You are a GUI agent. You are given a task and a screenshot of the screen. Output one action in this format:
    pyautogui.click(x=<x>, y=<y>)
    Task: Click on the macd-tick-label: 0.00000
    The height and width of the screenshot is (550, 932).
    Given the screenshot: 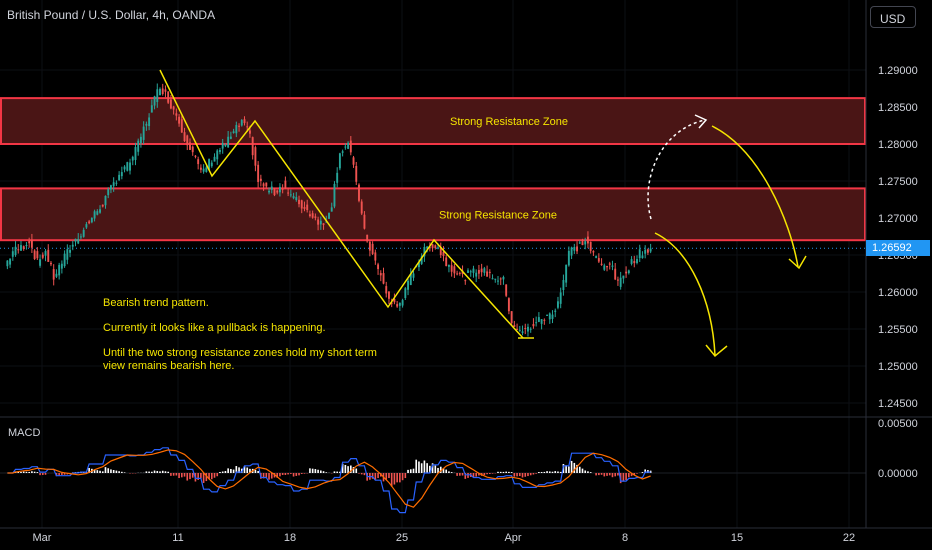 What is the action you would take?
    pyautogui.click(x=898, y=474)
    